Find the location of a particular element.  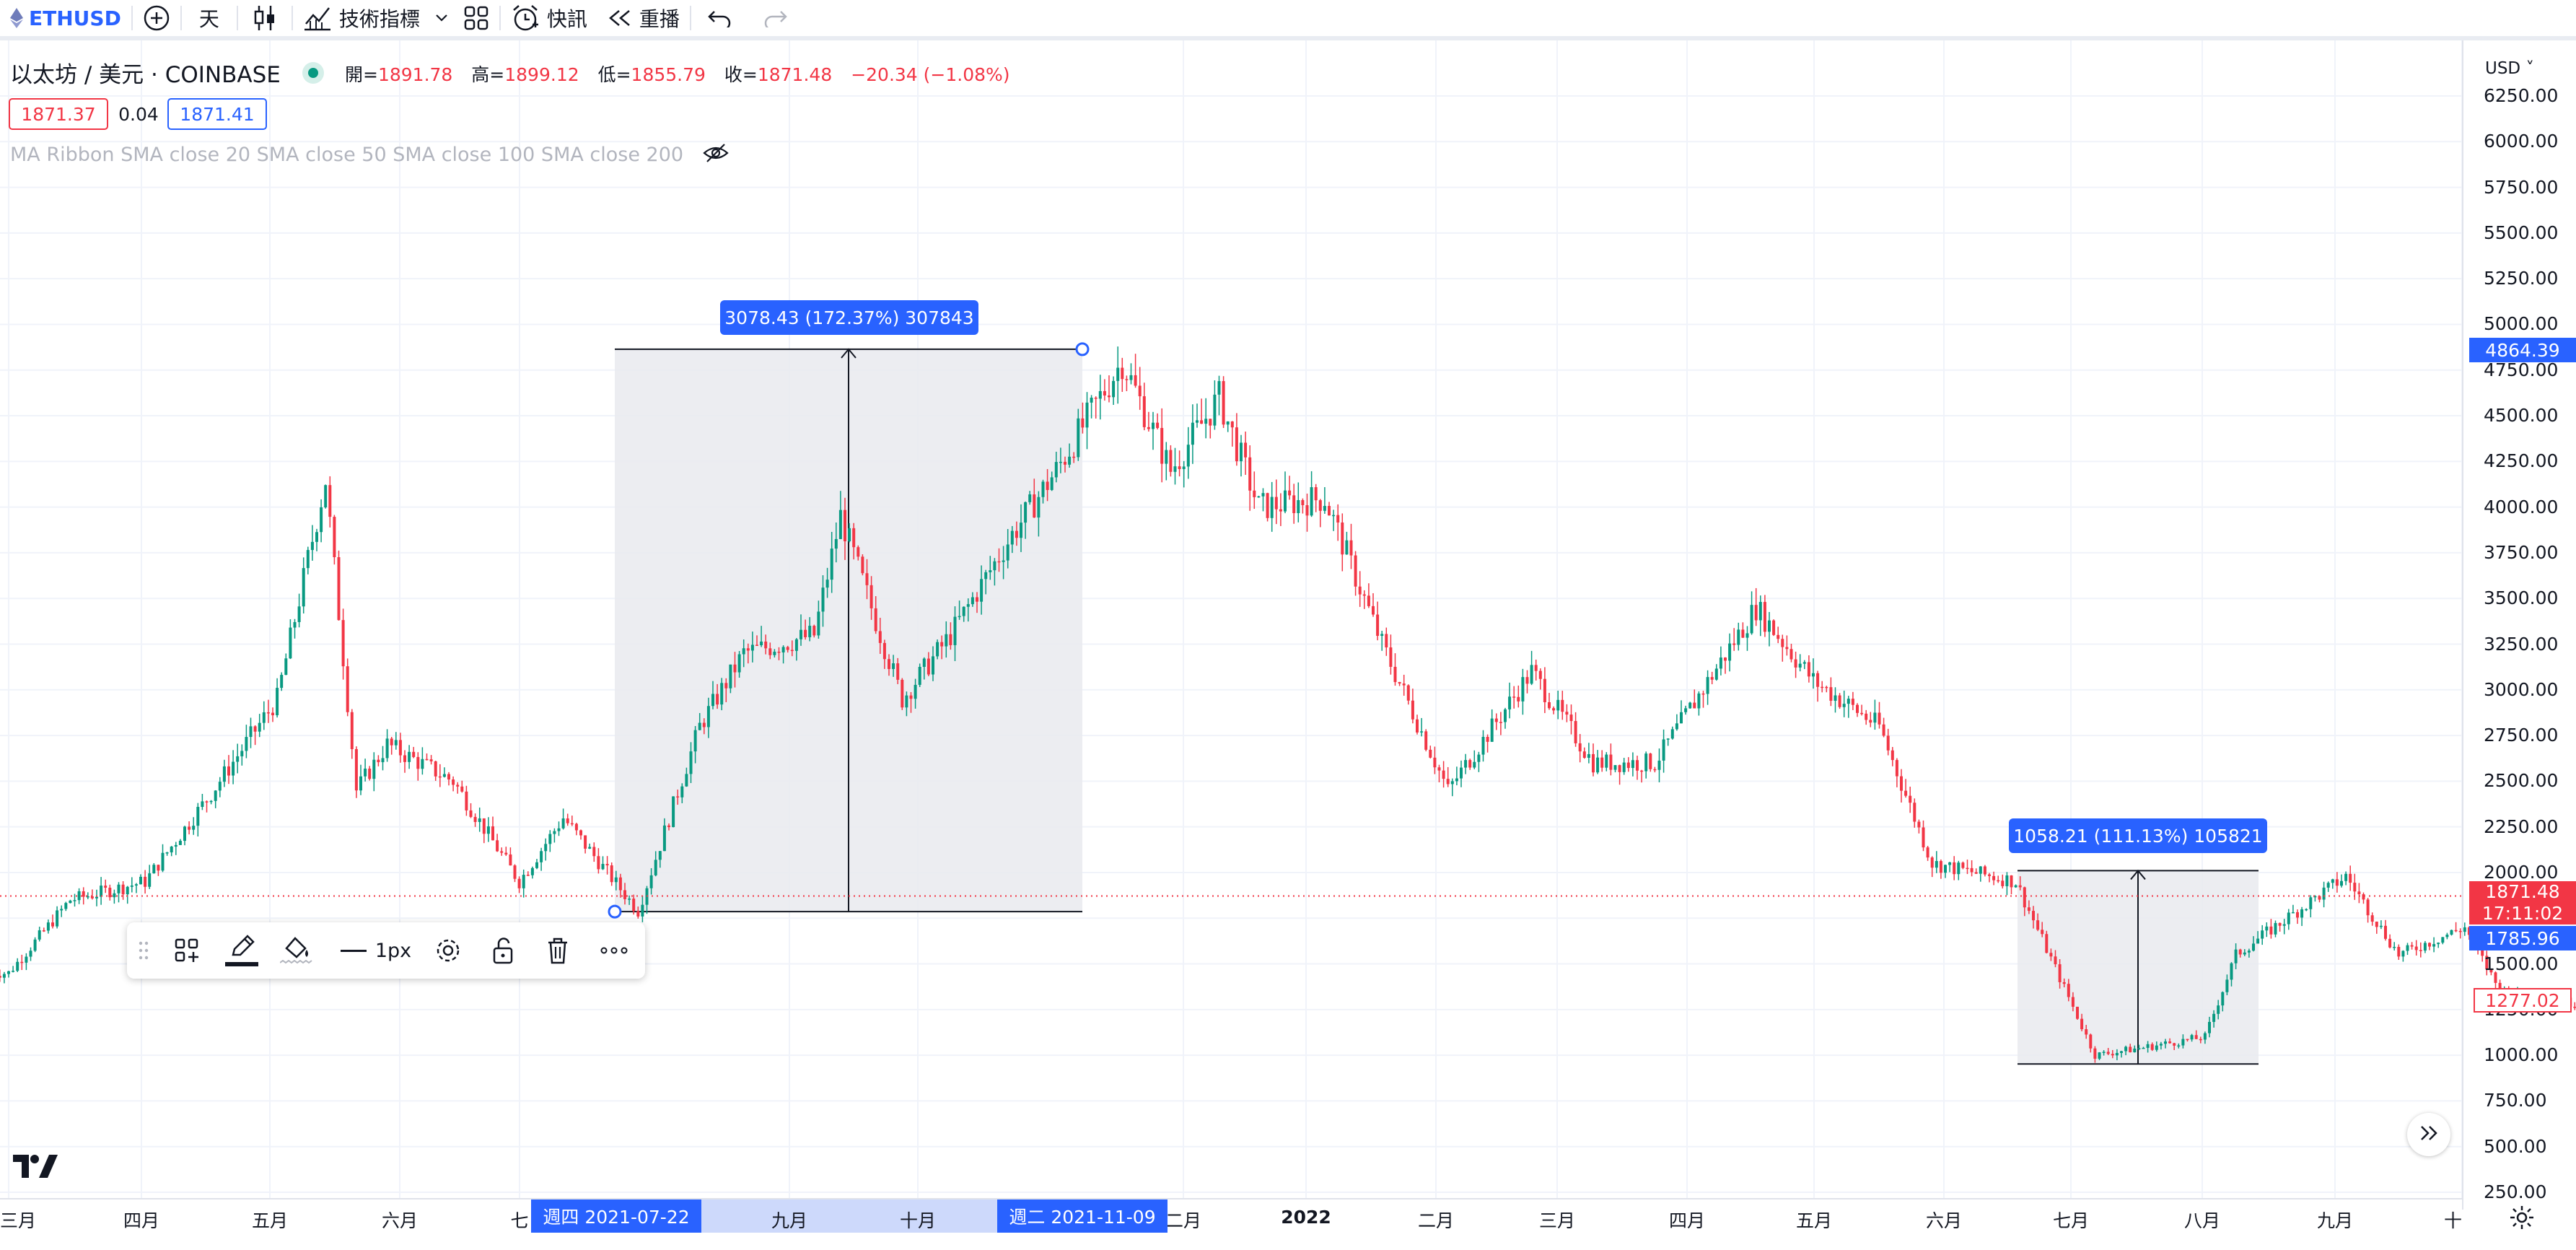

scroll-to-realtime-button is located at coordinates (2428, 1134).